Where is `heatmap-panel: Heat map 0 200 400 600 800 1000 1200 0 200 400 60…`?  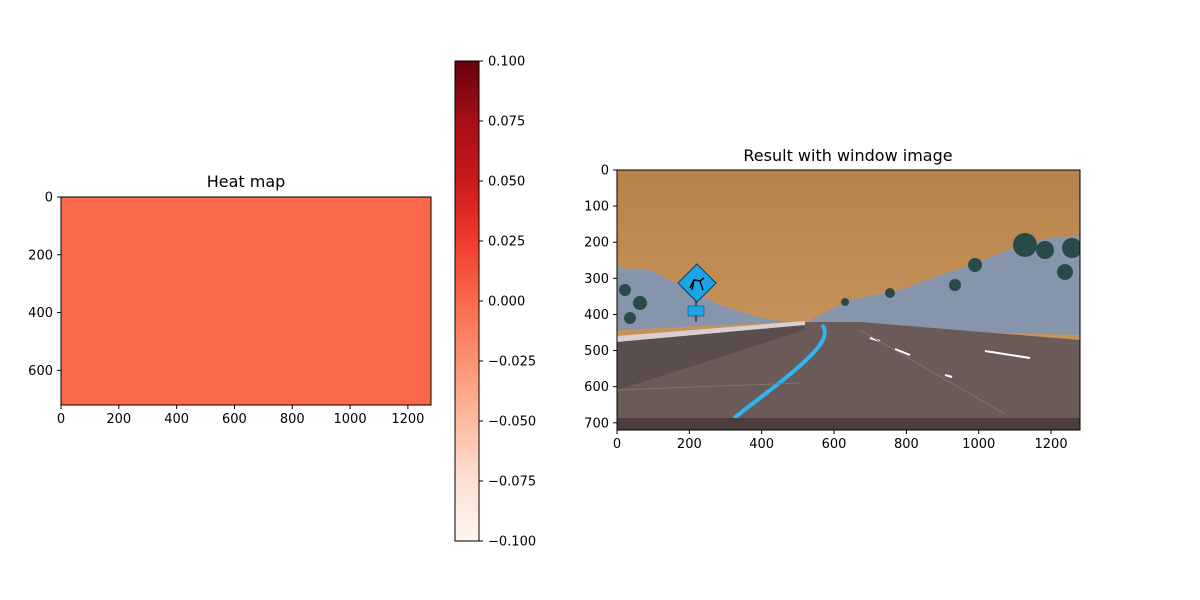 heatmap-panel: Heat map 0 200 400 600 800 1000 1200 0 200 400 60… is located at coordinates (230, 299).